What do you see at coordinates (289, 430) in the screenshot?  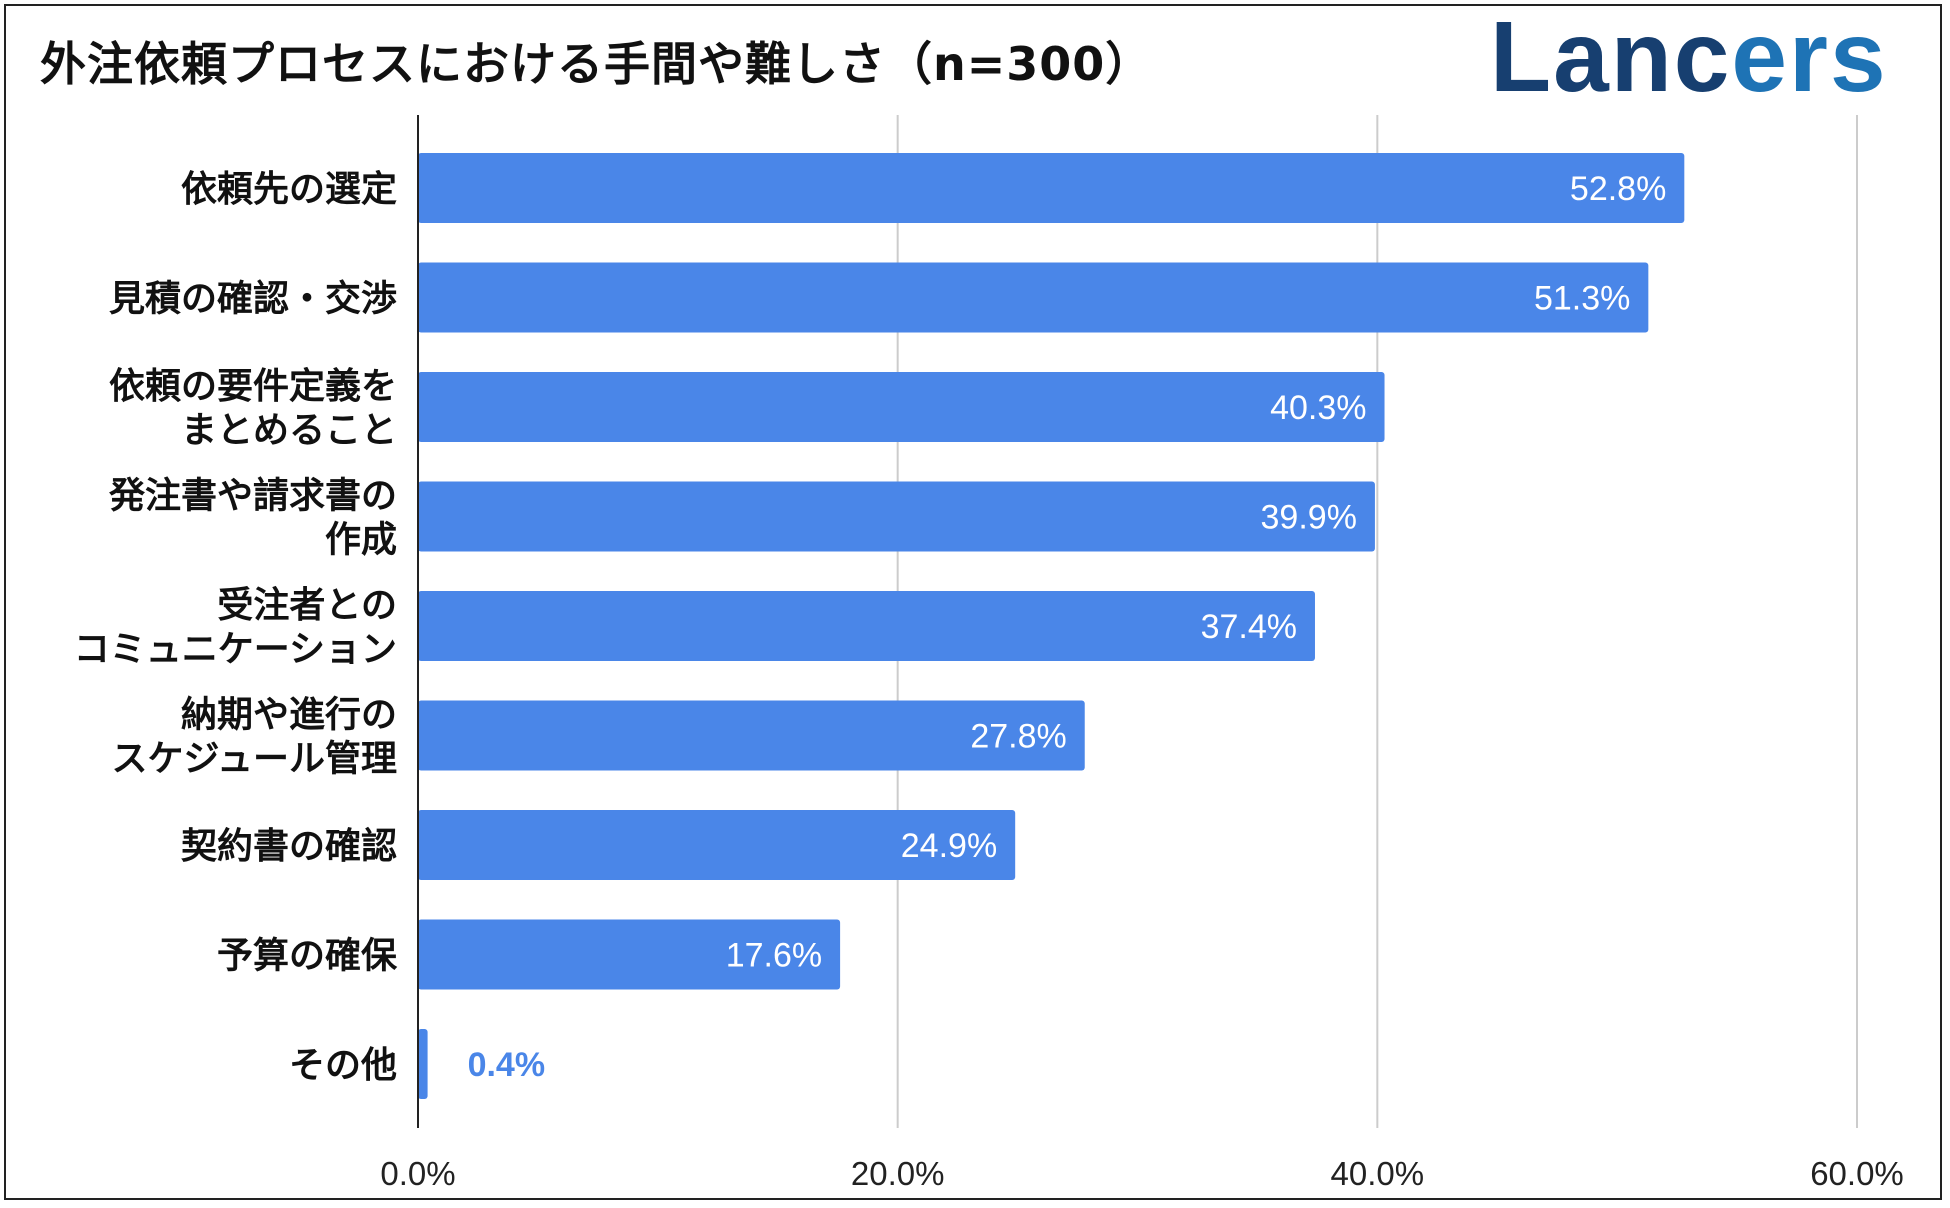 I see `category-label-line: まとめること` at bounding box center [289, 430].